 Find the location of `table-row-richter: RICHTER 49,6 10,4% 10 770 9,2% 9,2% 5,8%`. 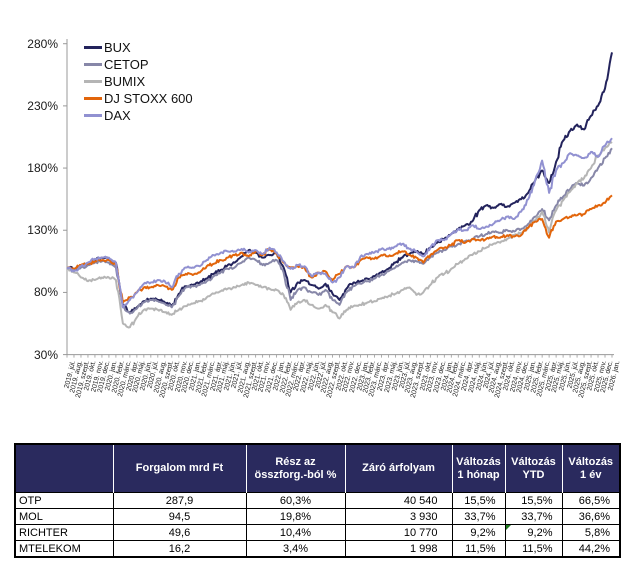

table-row-richter: RICHTER 49,6 10,4% 10 770 9,2% 9,2% 5,8% is located at coordinates (317, 532).